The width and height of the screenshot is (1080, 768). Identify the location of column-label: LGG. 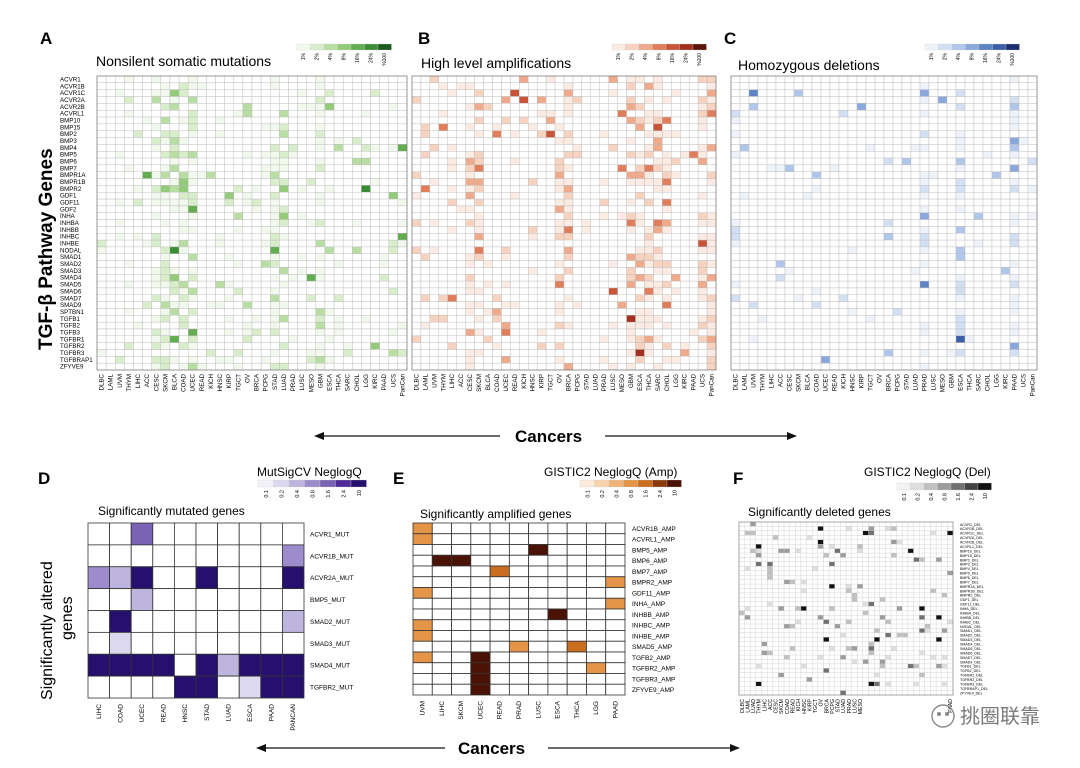
(676, 380).